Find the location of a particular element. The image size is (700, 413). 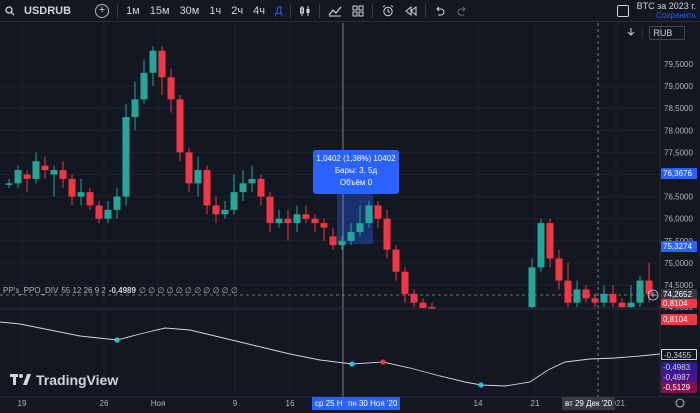

save-label: Сохранить is located at coordinates (676, 15).